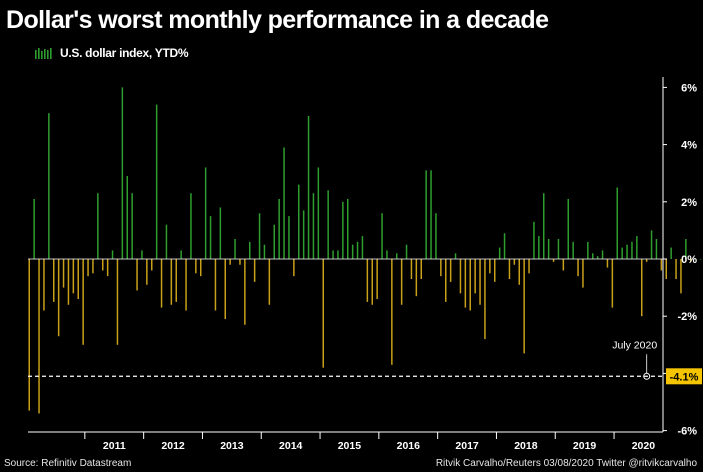 Image resolution: width=703 pixels, height=472 pixels. What do you see at coordinates (291, 446) in the screenshot?
I see `x-tick-label: 2014` at bounding box center [291, 446].